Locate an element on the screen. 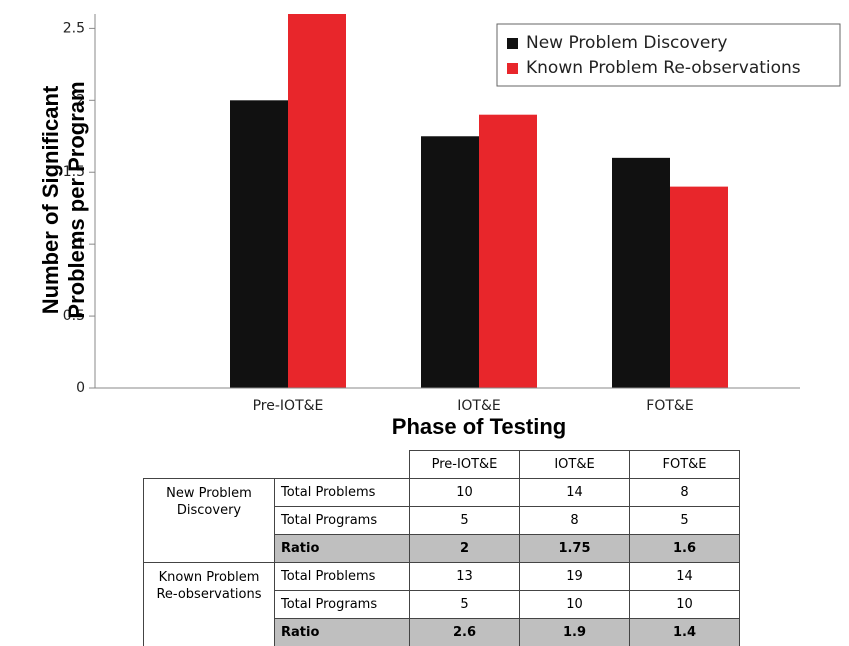 The height and width of the screenshot is (646, 849). column-header: FOT&E is located at coordinates (684, 464).